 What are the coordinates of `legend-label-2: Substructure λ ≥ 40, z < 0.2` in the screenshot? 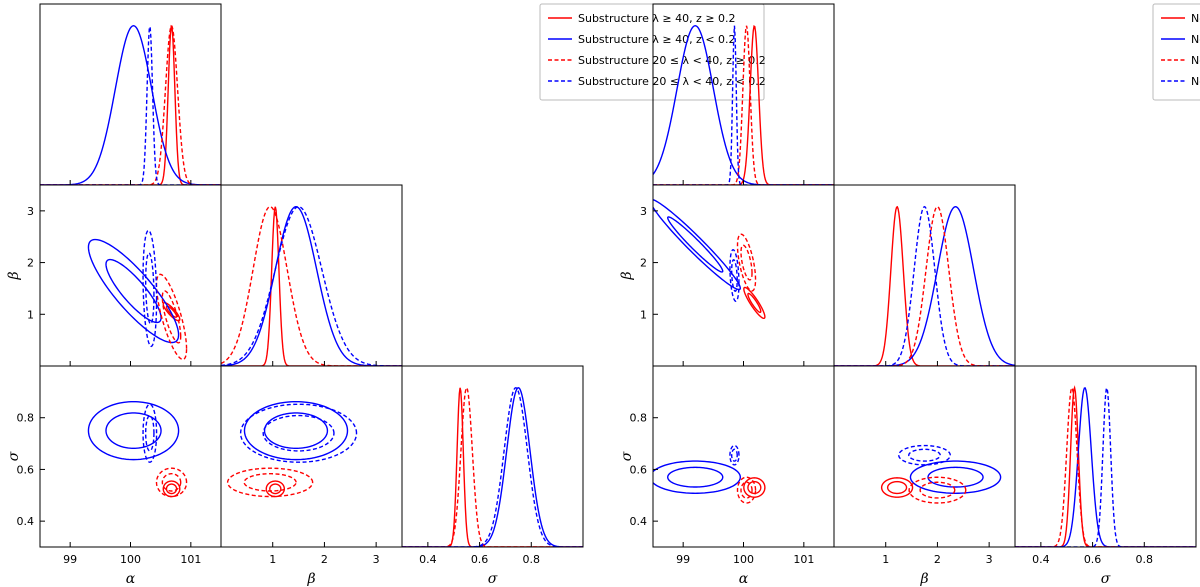 It's located at (657, 39).